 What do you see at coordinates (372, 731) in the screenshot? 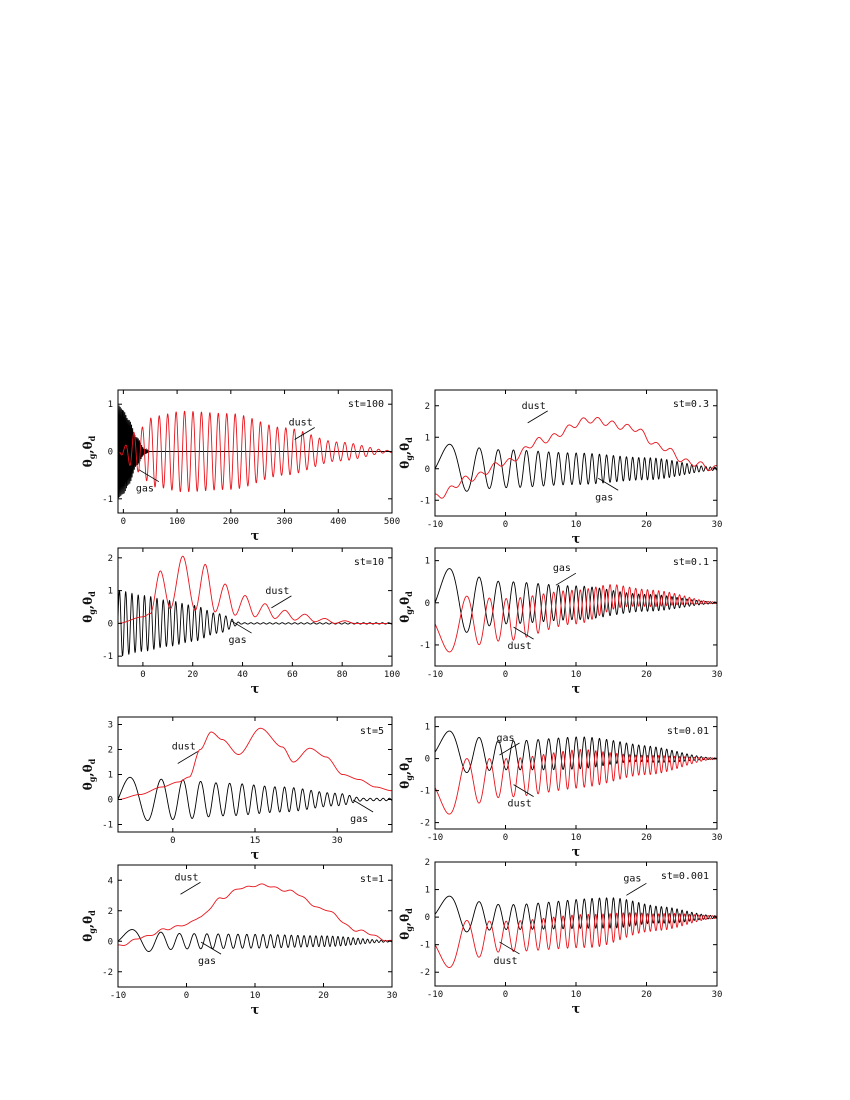
I see `panel-title: st=5` at bounding box center [372, 731].